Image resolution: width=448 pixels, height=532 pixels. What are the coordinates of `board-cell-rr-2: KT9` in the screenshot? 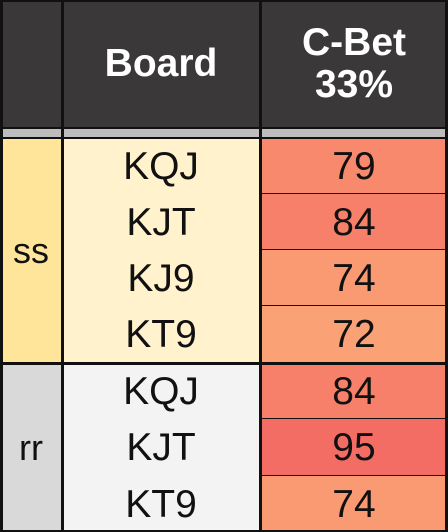 It's located at (161, 504).